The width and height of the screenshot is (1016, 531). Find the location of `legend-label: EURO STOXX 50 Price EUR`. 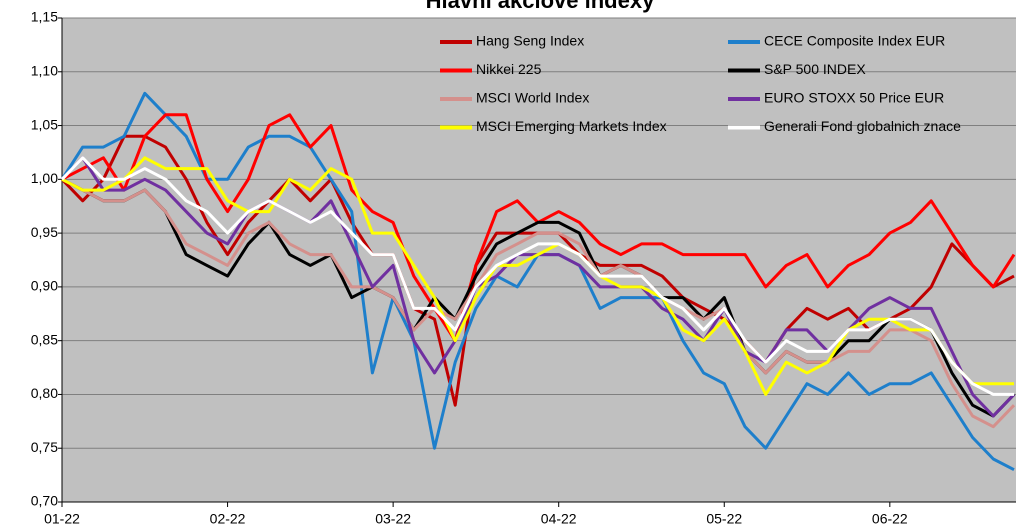

legend-label: EURO STOXX 50 Price EUR is located at coordinates (854, 98).